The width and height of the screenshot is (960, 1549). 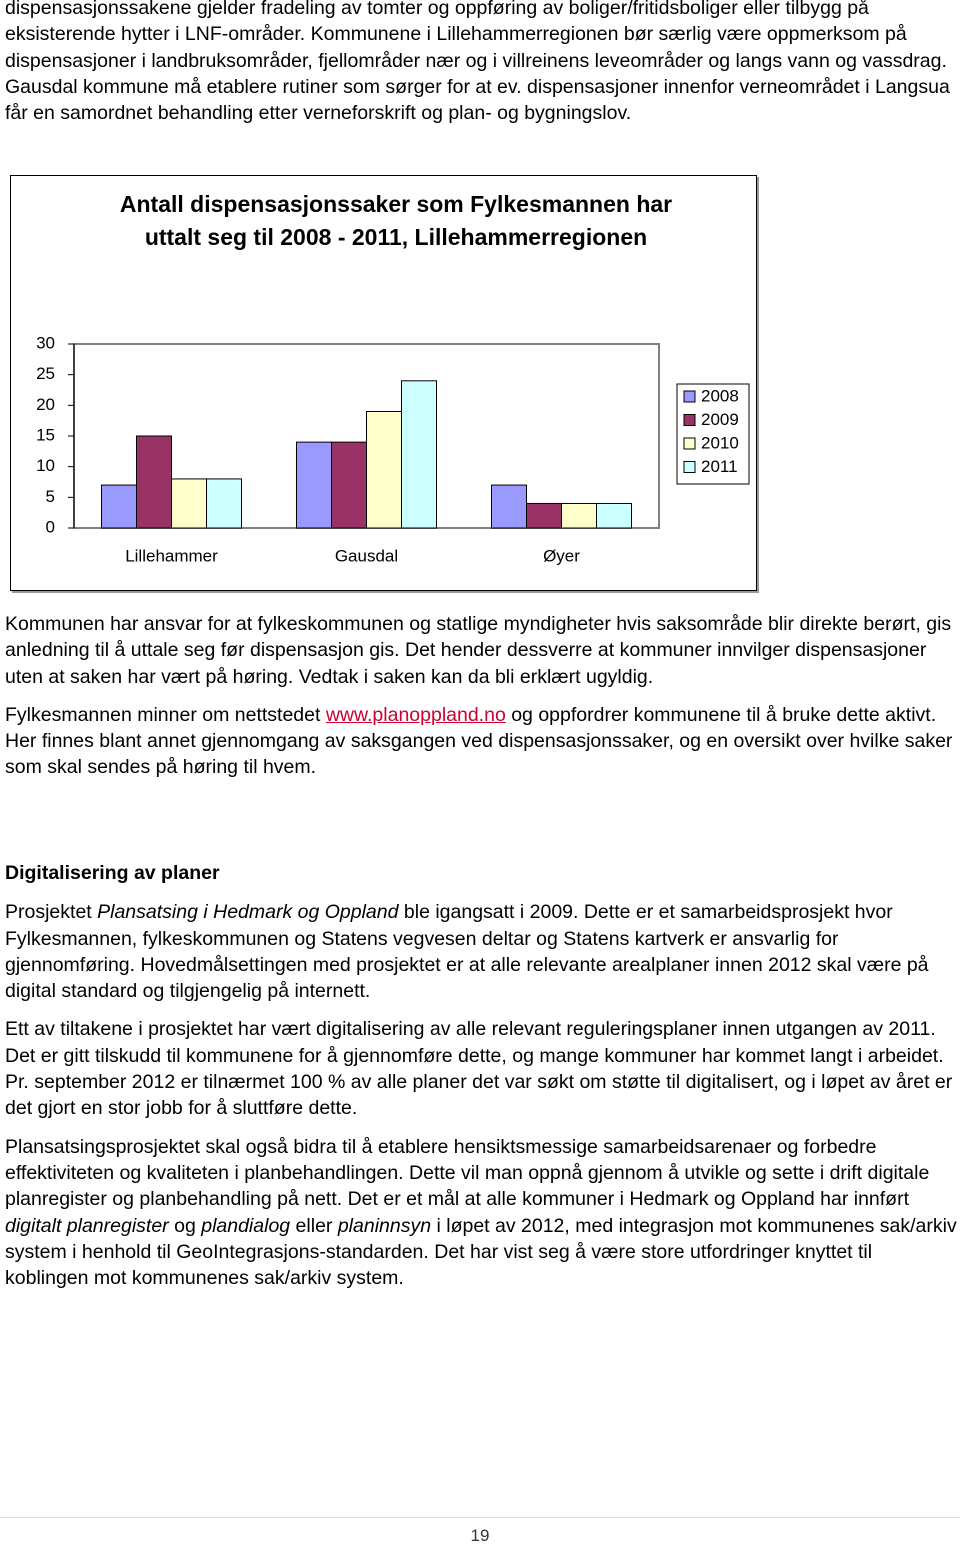 What do you see at coordinates (45, 373) in the screenshot?
I see `y-tick-label: 25` at bounding box center [45, 373].